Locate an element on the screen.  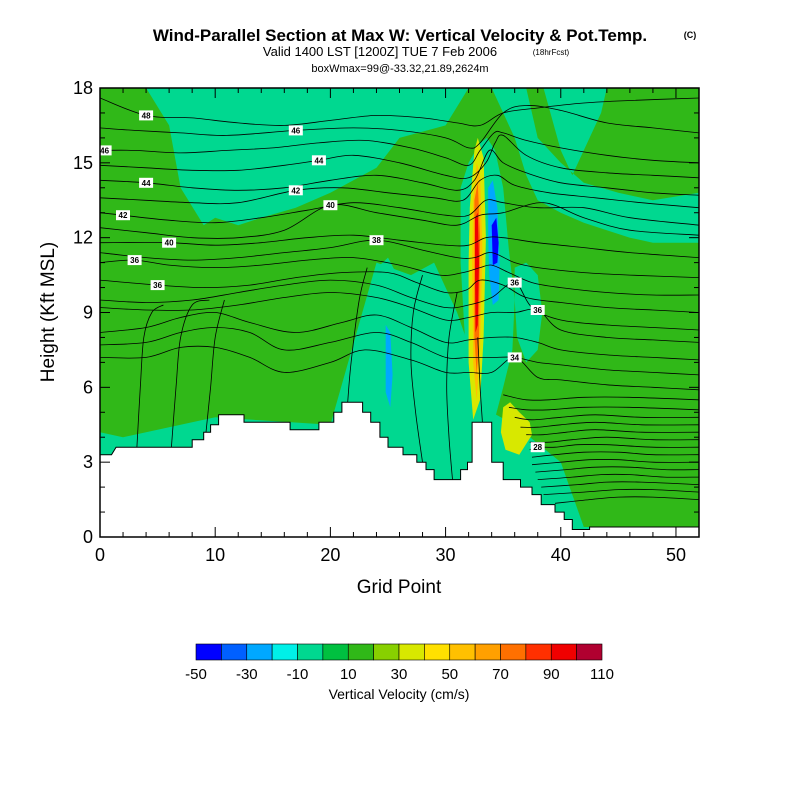
contour-label-2: 46 is located at coordinates (104, 150).